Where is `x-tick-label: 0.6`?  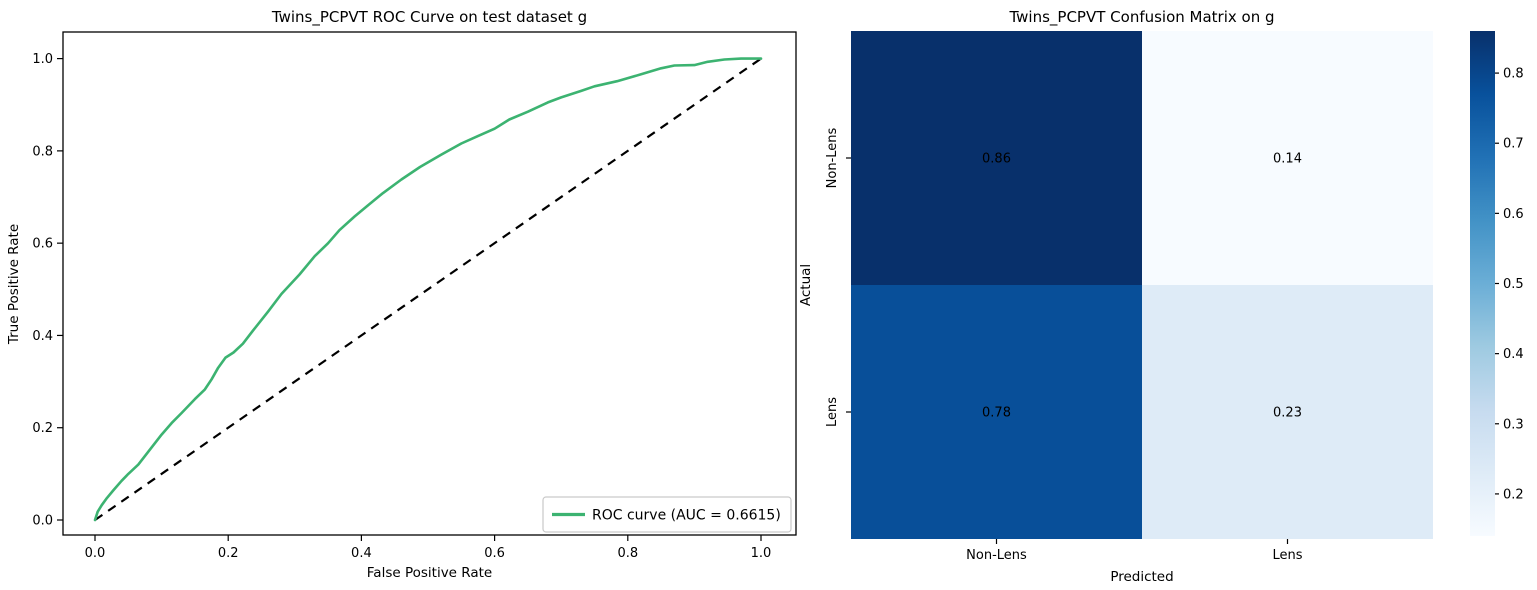 x-tick-label: 0.6 is located at coordinates (494, 553).